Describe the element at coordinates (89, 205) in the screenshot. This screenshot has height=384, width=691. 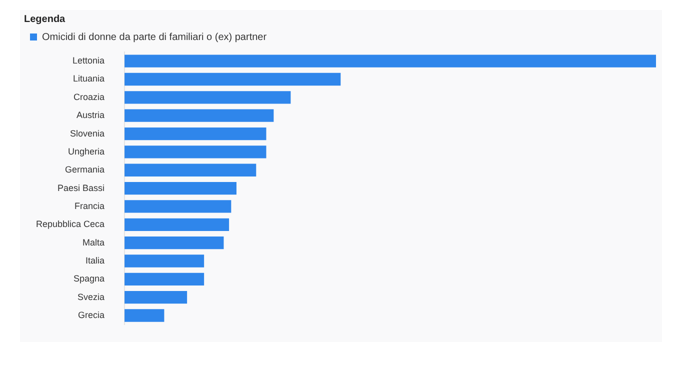
I see `y-tick-label: Francia` at that location.